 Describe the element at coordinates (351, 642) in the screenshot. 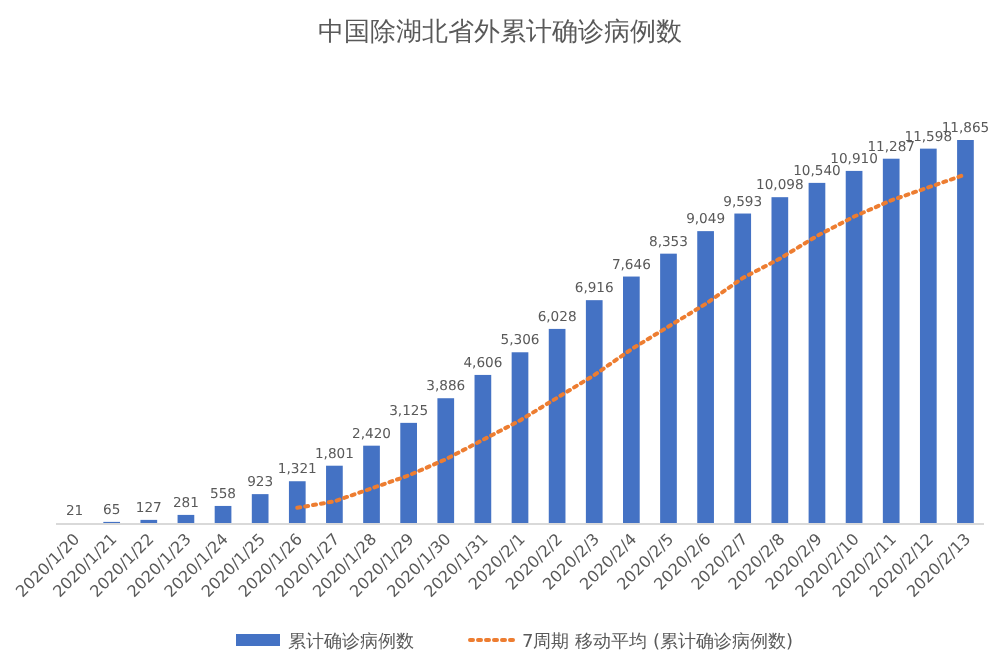

I see `legend-label: 累计确诊病例数` at that location.